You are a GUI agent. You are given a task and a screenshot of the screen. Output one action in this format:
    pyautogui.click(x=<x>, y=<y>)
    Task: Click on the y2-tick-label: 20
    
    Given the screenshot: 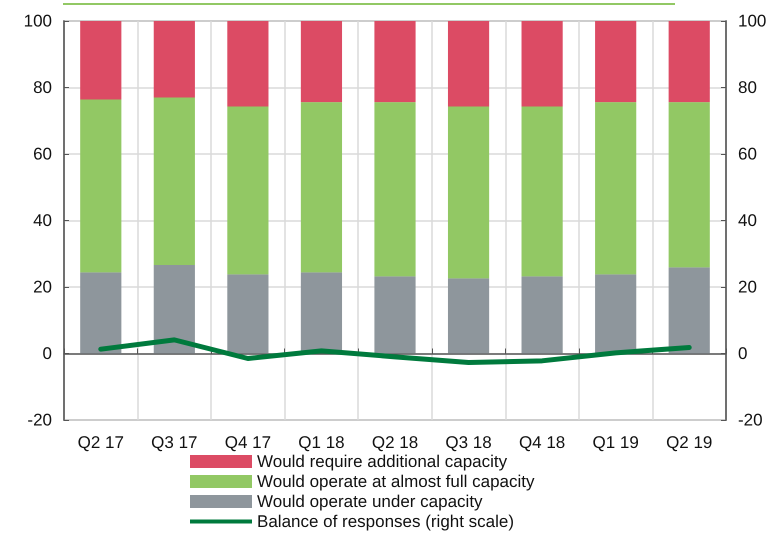 What is the action you would take?
    pyautogui.click(x=747, y=287)
    